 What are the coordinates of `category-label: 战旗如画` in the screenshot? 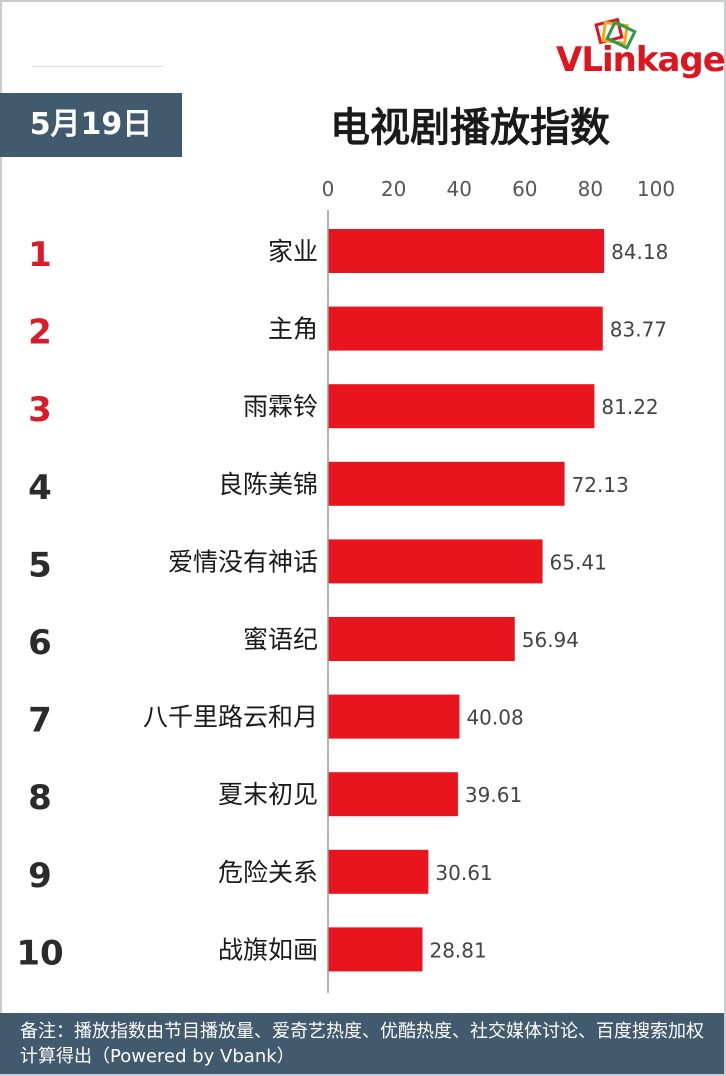 It's located at (268, 949).